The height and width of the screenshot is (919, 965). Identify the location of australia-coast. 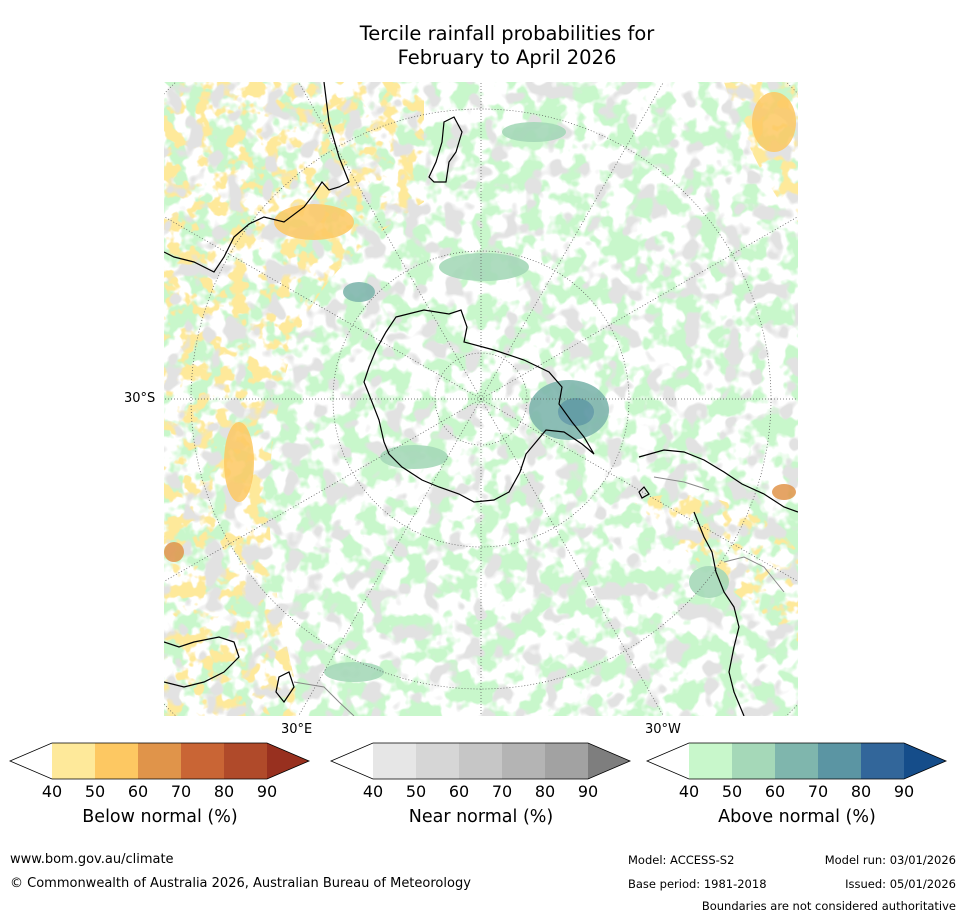
(257, 177).